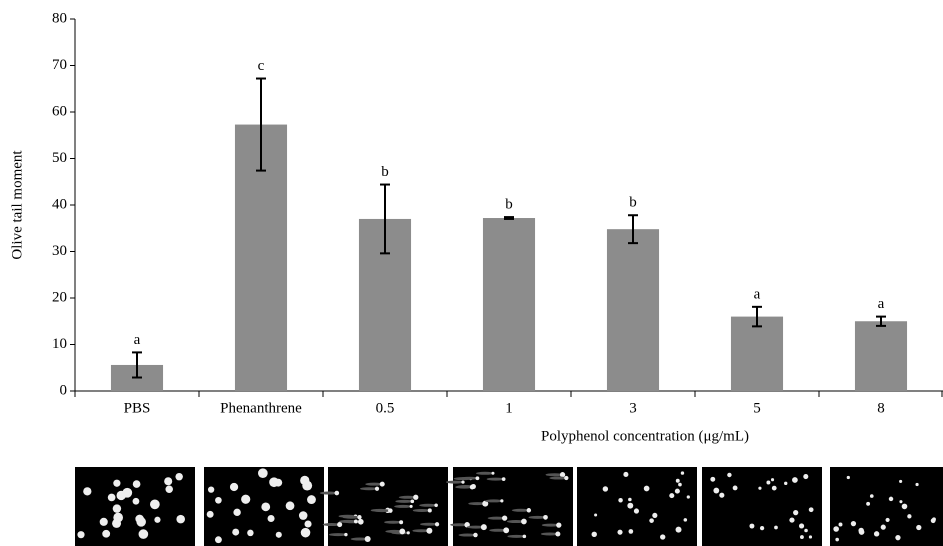 Image resolution: width=943 pixels, height=546 pixels. What do you see at coordinates (261, 408) in the screenshot?
I see `x-tick-label: Phenanthrene` at bounding box center [261, 408].